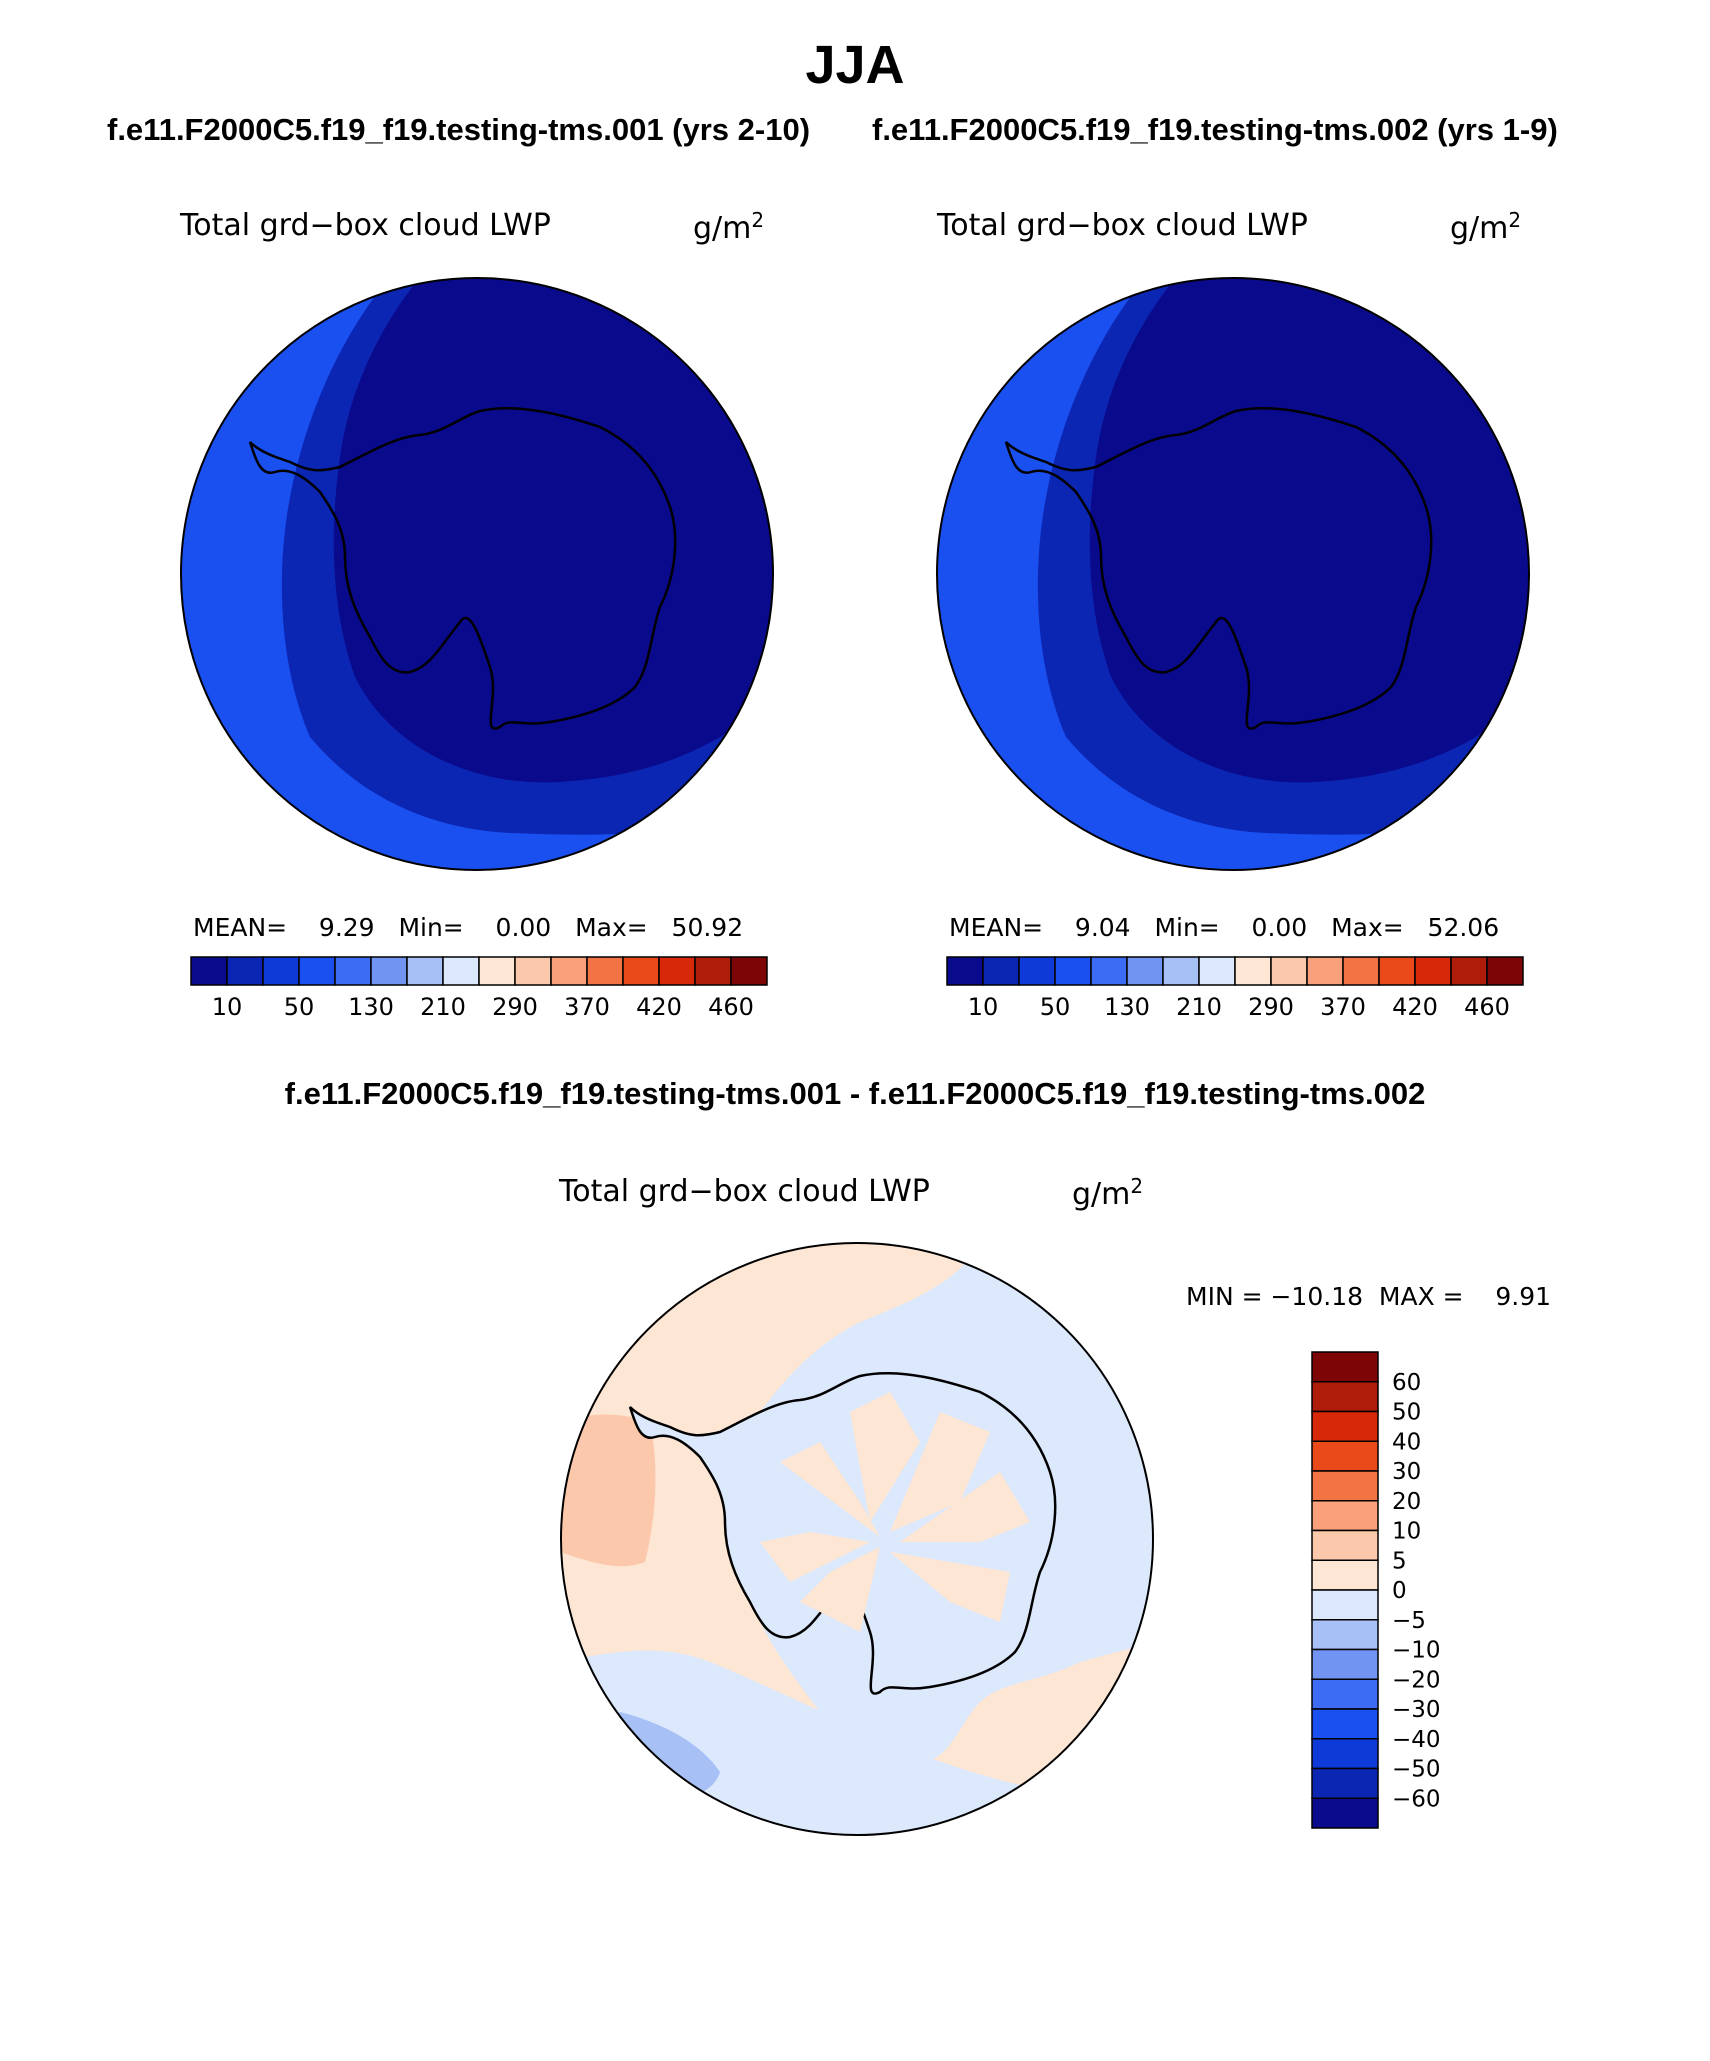 This screenshot has height=2061, width=1710. Describe the element at coordinates (1406, 1442) in the screenshot. I see `colorbar-tick-label: 40` at that location.